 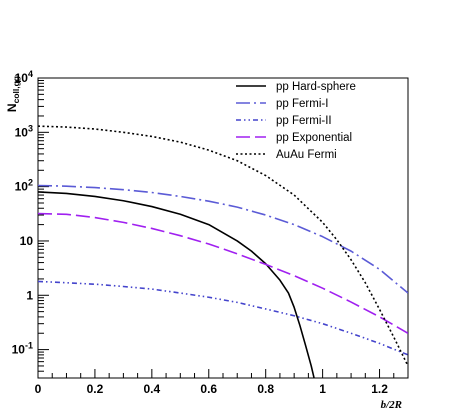 I want to click on x-tick-label: 0, so click(x=38, y=389).